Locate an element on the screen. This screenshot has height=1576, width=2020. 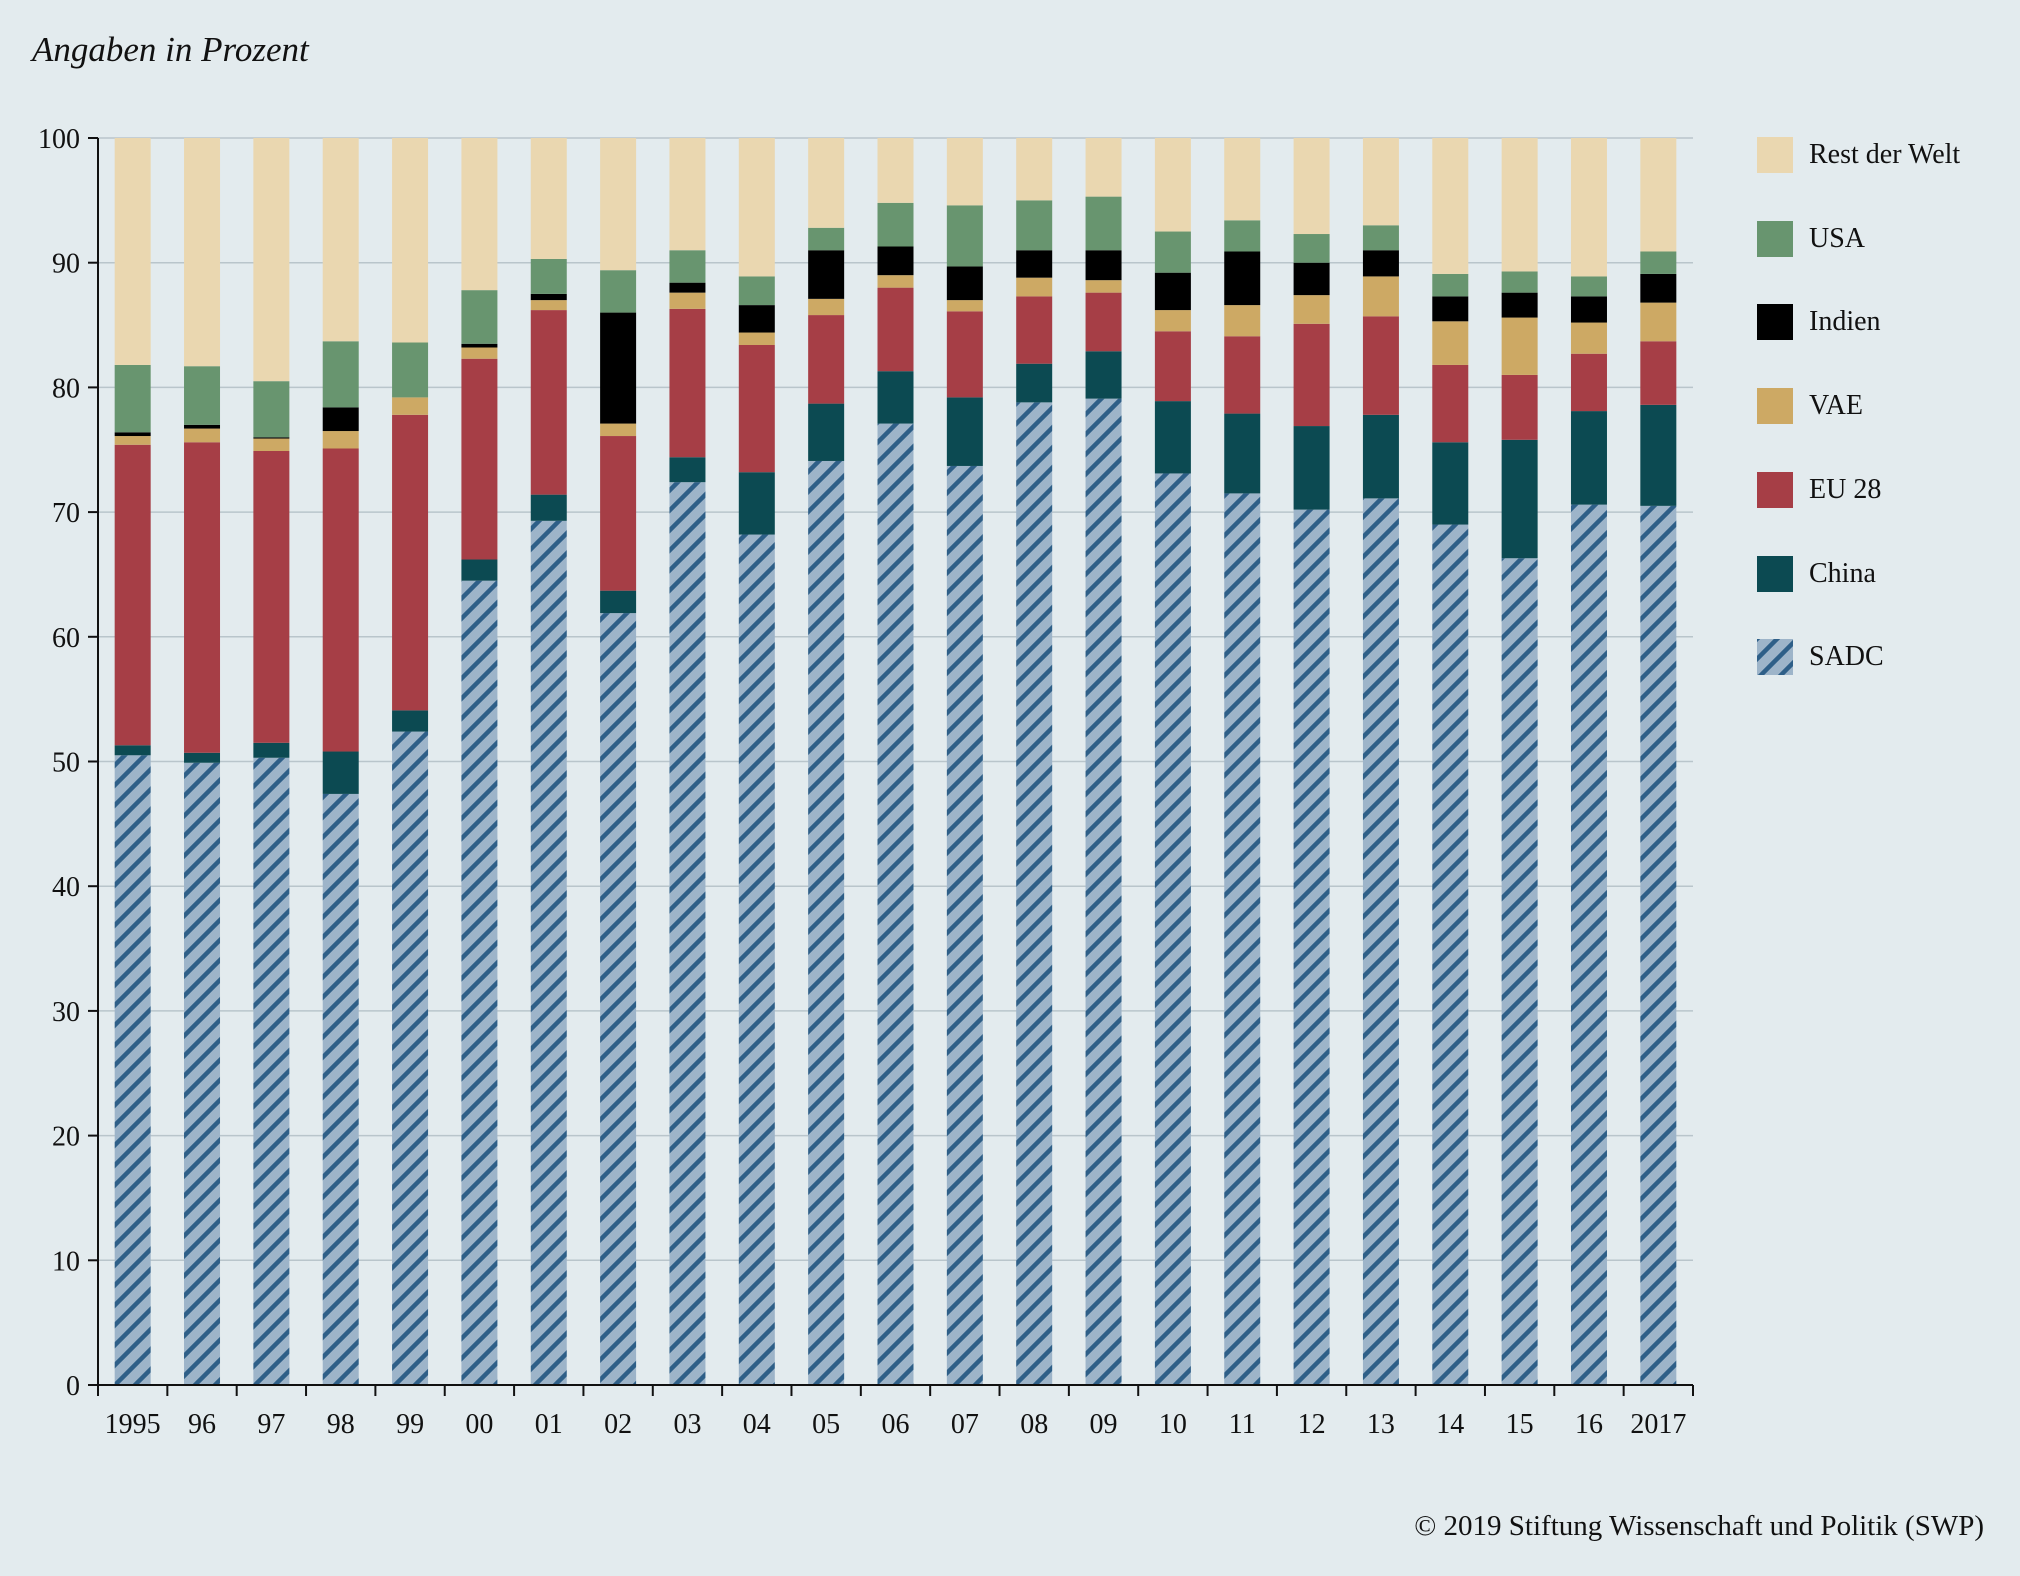
legend-item-usa: USA is located at coordinates (1882, 239).